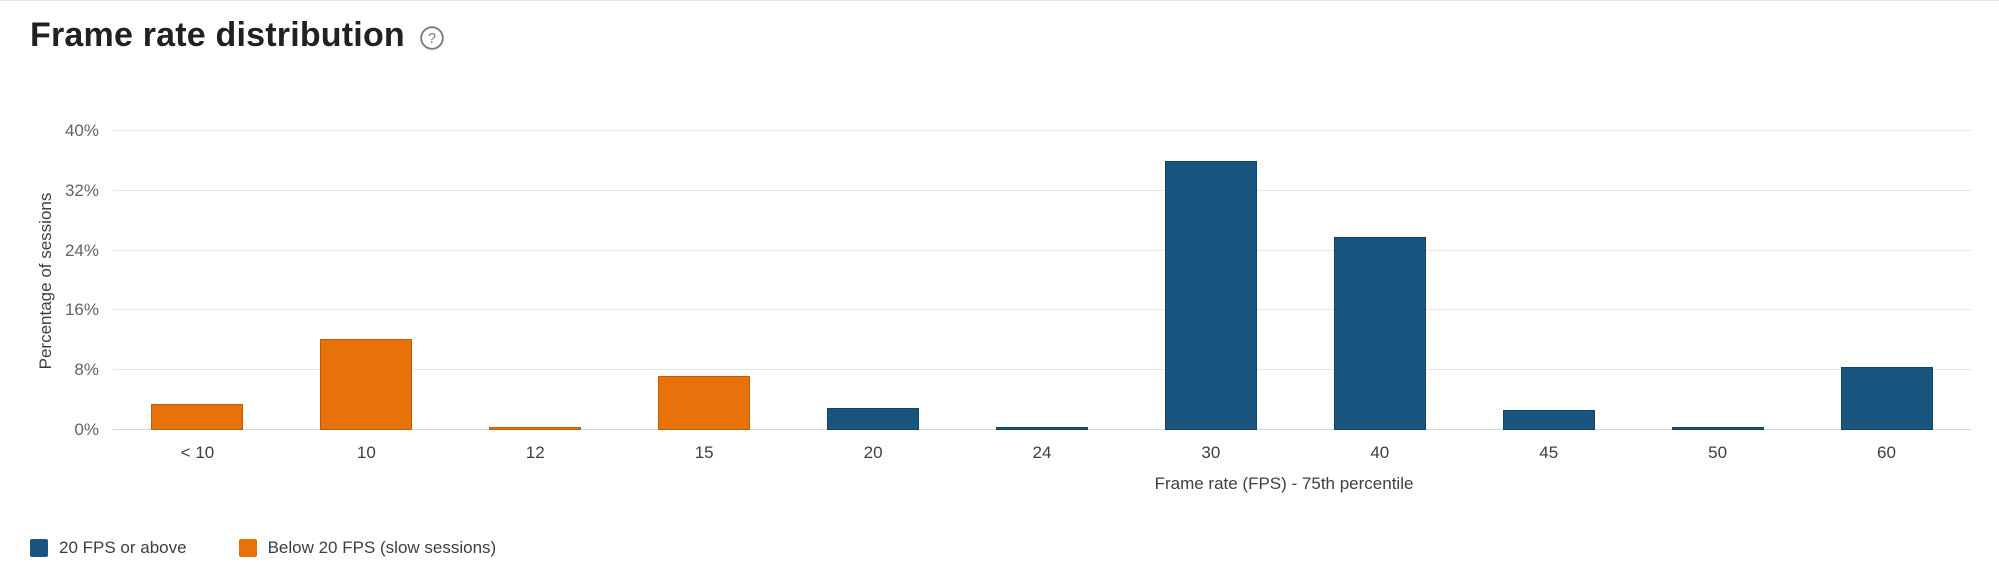  I want to click on bar-slot: 50, so click(1717, 296).